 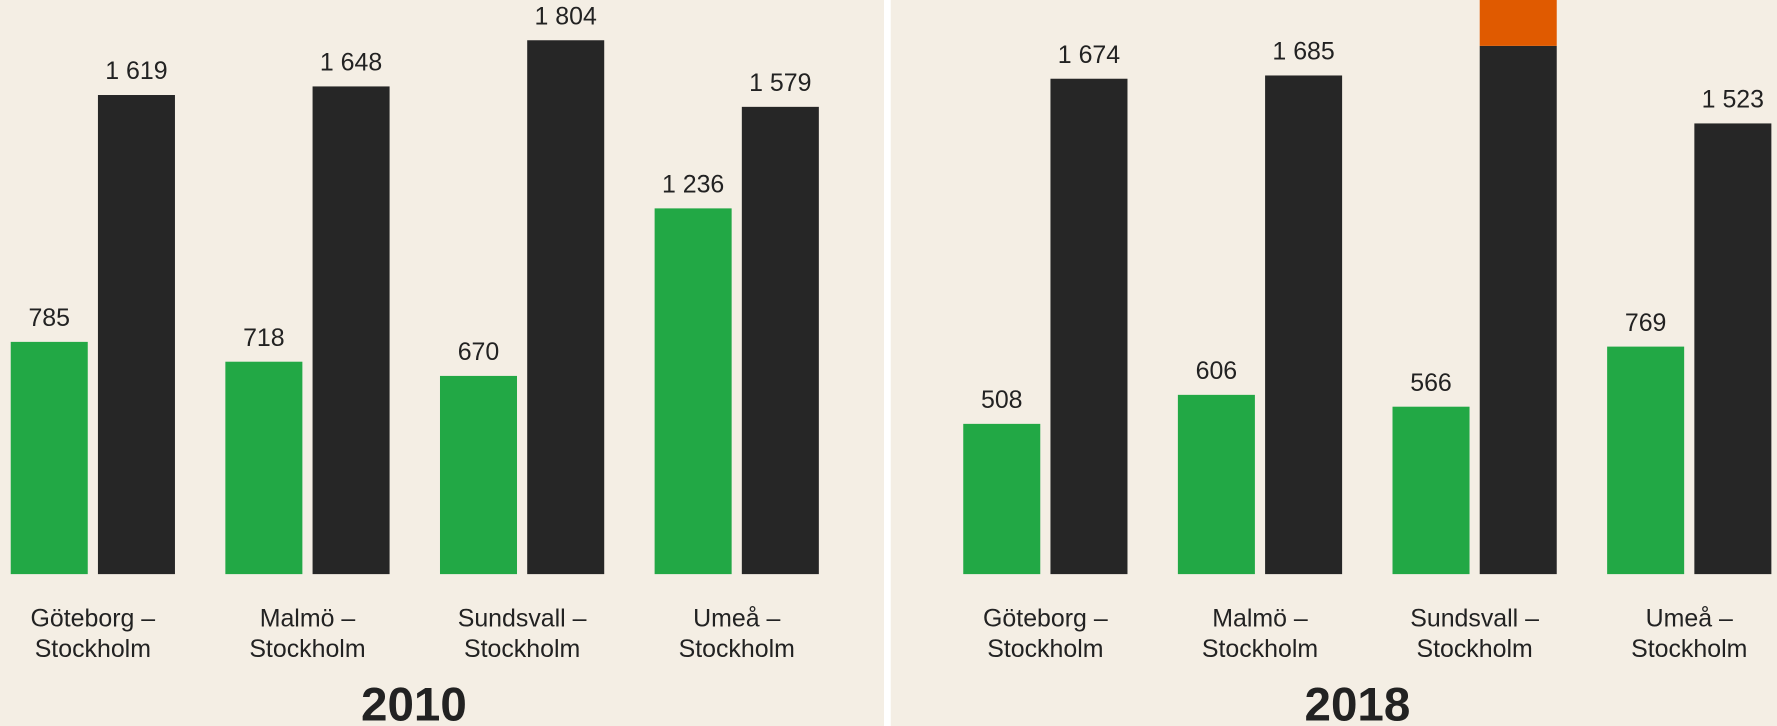 I want to click on value-label: 606, so click(x=1217, y=371).